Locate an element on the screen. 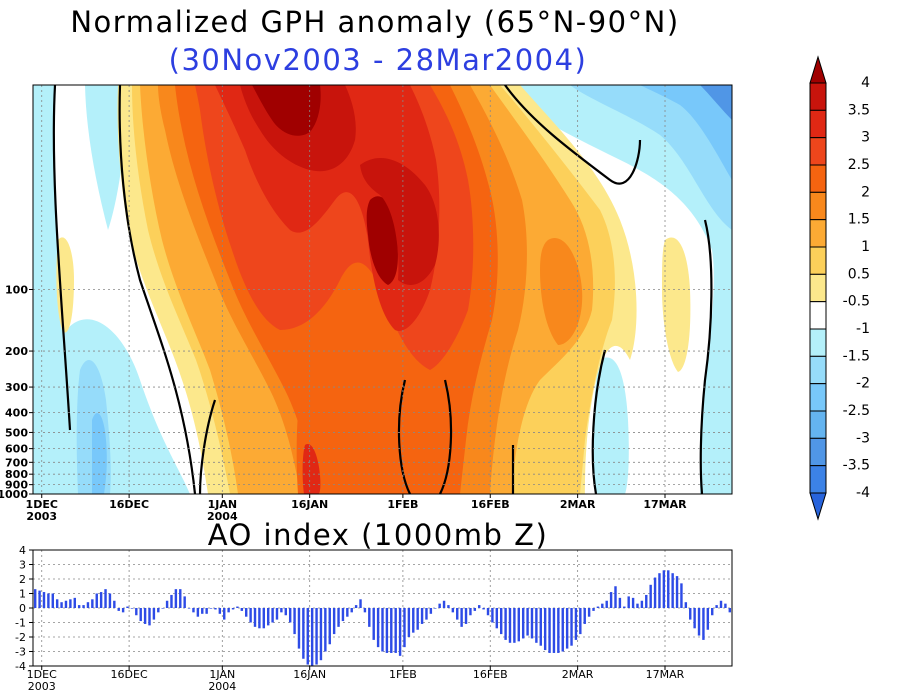  ao-x-tick-label: 2MAR is located at coordinates (578, 674).